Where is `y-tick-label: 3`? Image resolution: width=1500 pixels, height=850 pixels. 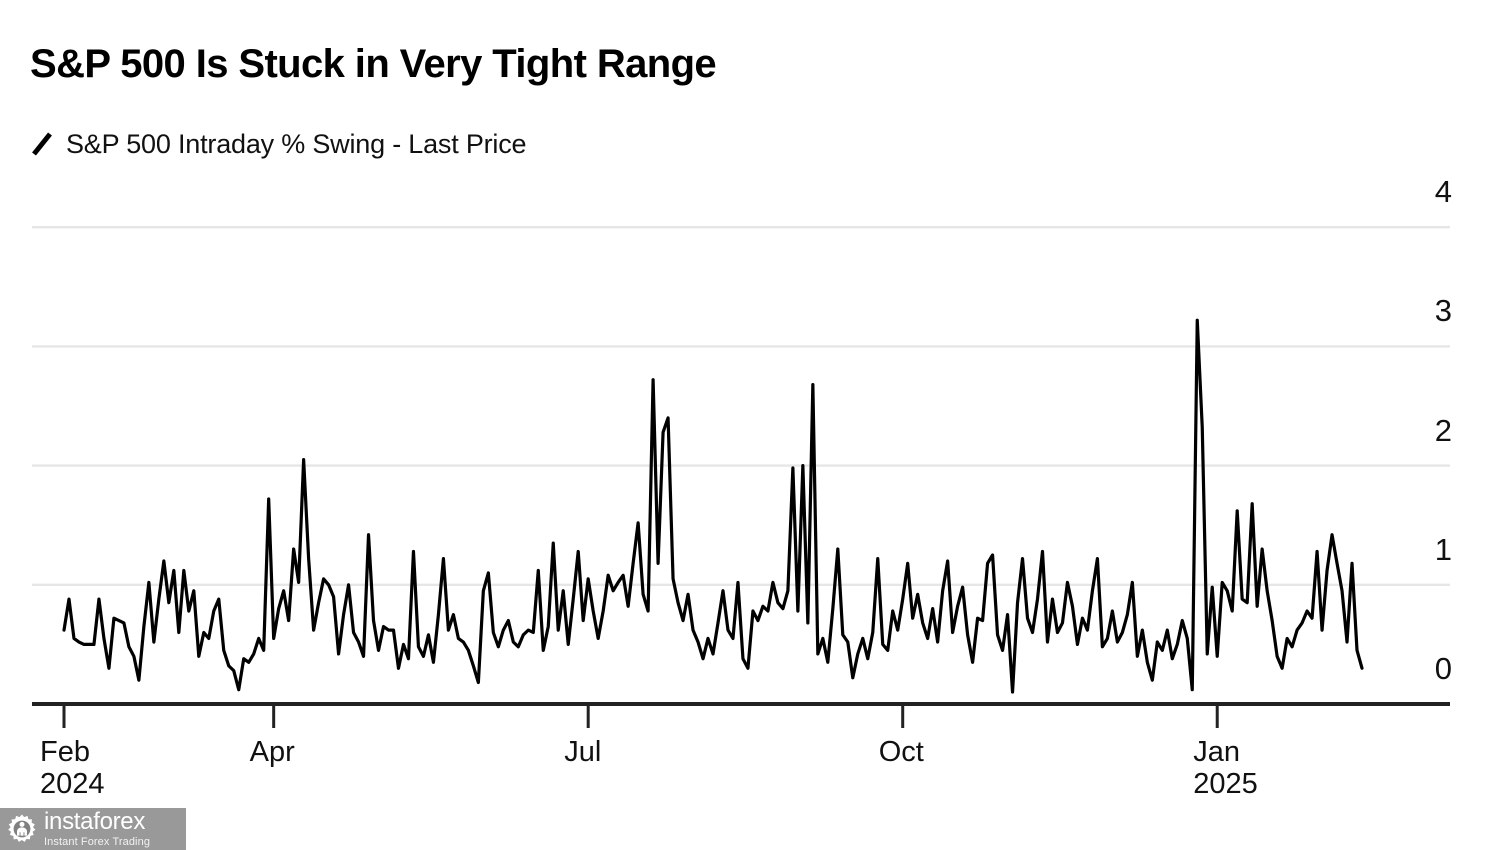 y-tick-label: 3 is located at coordinates (1443, 311).